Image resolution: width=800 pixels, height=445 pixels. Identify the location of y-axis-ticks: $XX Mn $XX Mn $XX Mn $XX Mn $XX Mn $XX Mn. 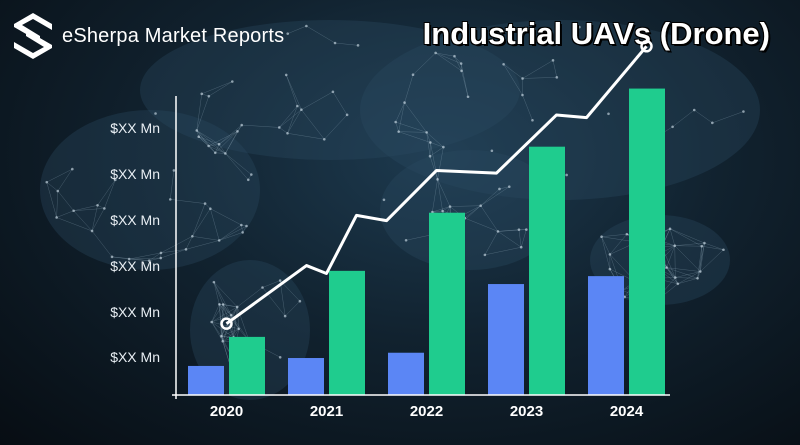
(135, 242).